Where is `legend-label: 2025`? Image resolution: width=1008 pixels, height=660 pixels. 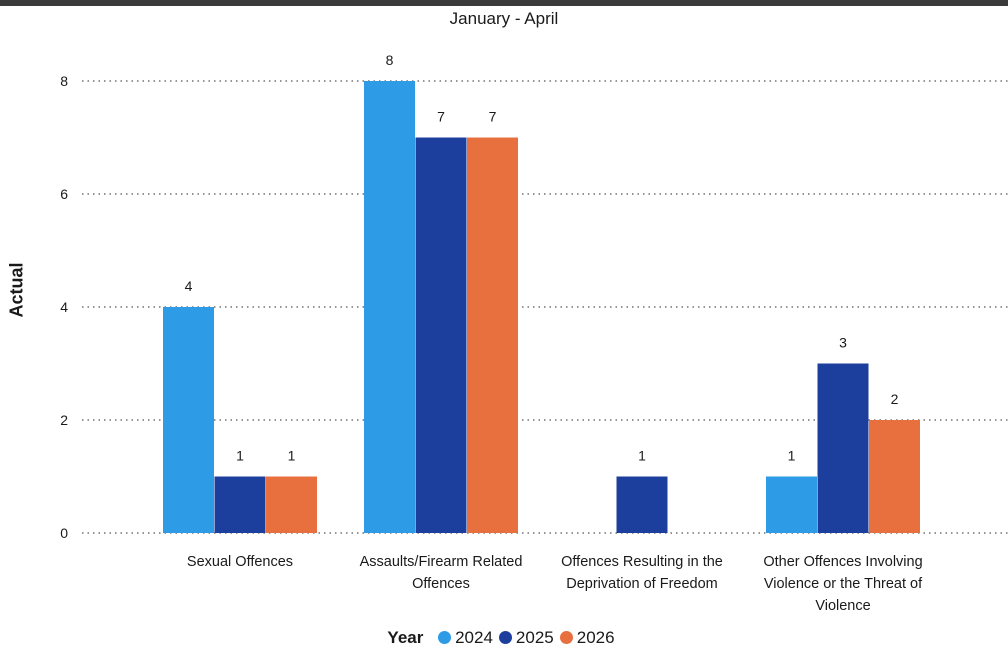
legend-label: 2025 is located at coordinates (534, 637).